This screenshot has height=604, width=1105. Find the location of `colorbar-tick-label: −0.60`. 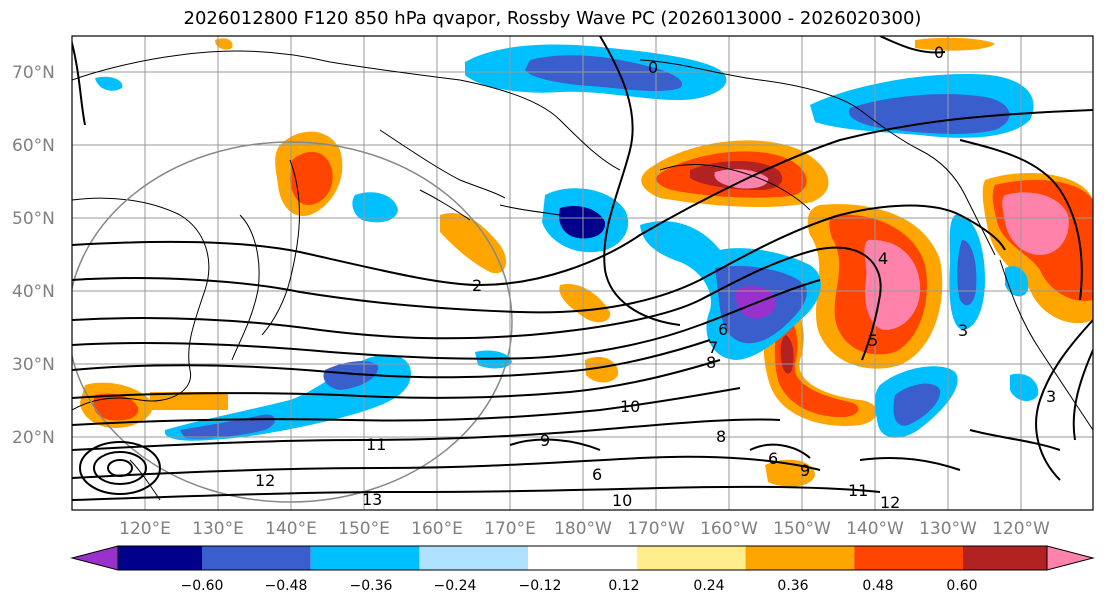

colorbar-tick-label: −0.60 is located at coordinates (202, 586).